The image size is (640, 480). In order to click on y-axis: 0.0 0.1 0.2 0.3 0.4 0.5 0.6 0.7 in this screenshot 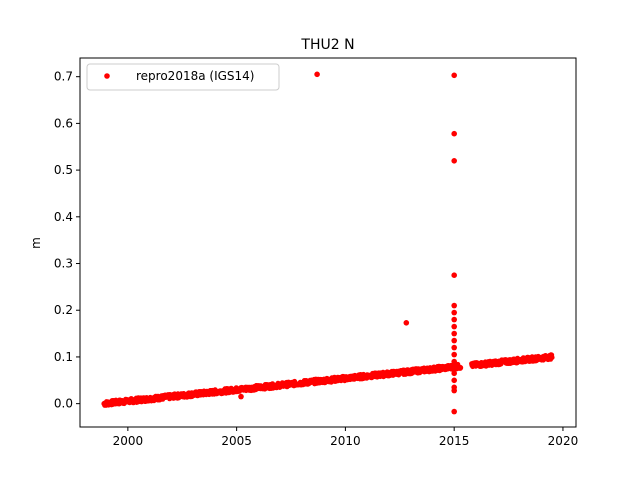, I will do `click(67, 240)`.